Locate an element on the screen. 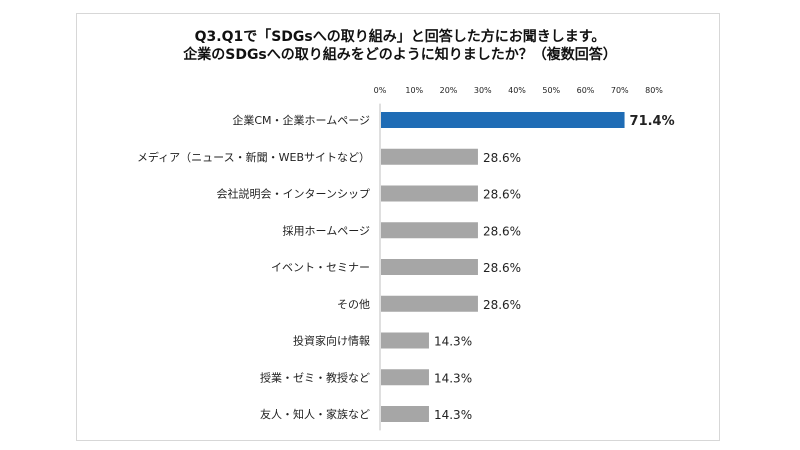  bar-row: 投資家向け情報 14.3% is located at coordinates (382, 340).